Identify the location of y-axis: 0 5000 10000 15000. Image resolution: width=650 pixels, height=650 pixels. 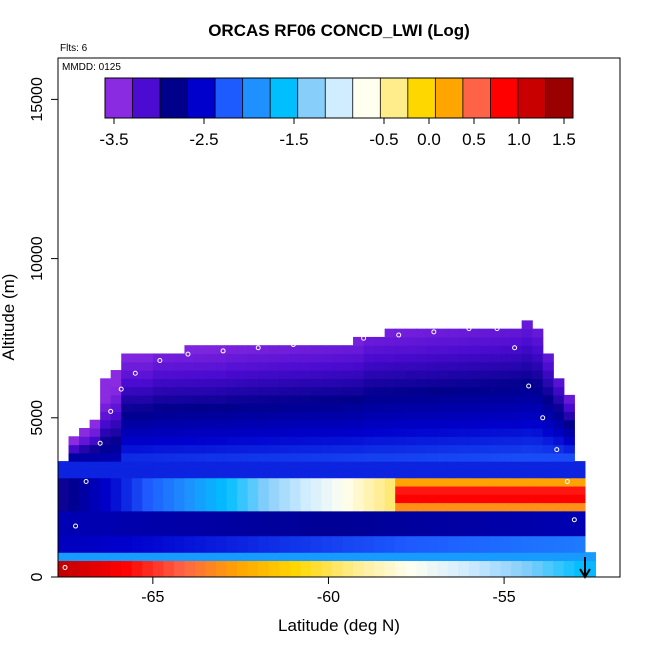
(43, 329).